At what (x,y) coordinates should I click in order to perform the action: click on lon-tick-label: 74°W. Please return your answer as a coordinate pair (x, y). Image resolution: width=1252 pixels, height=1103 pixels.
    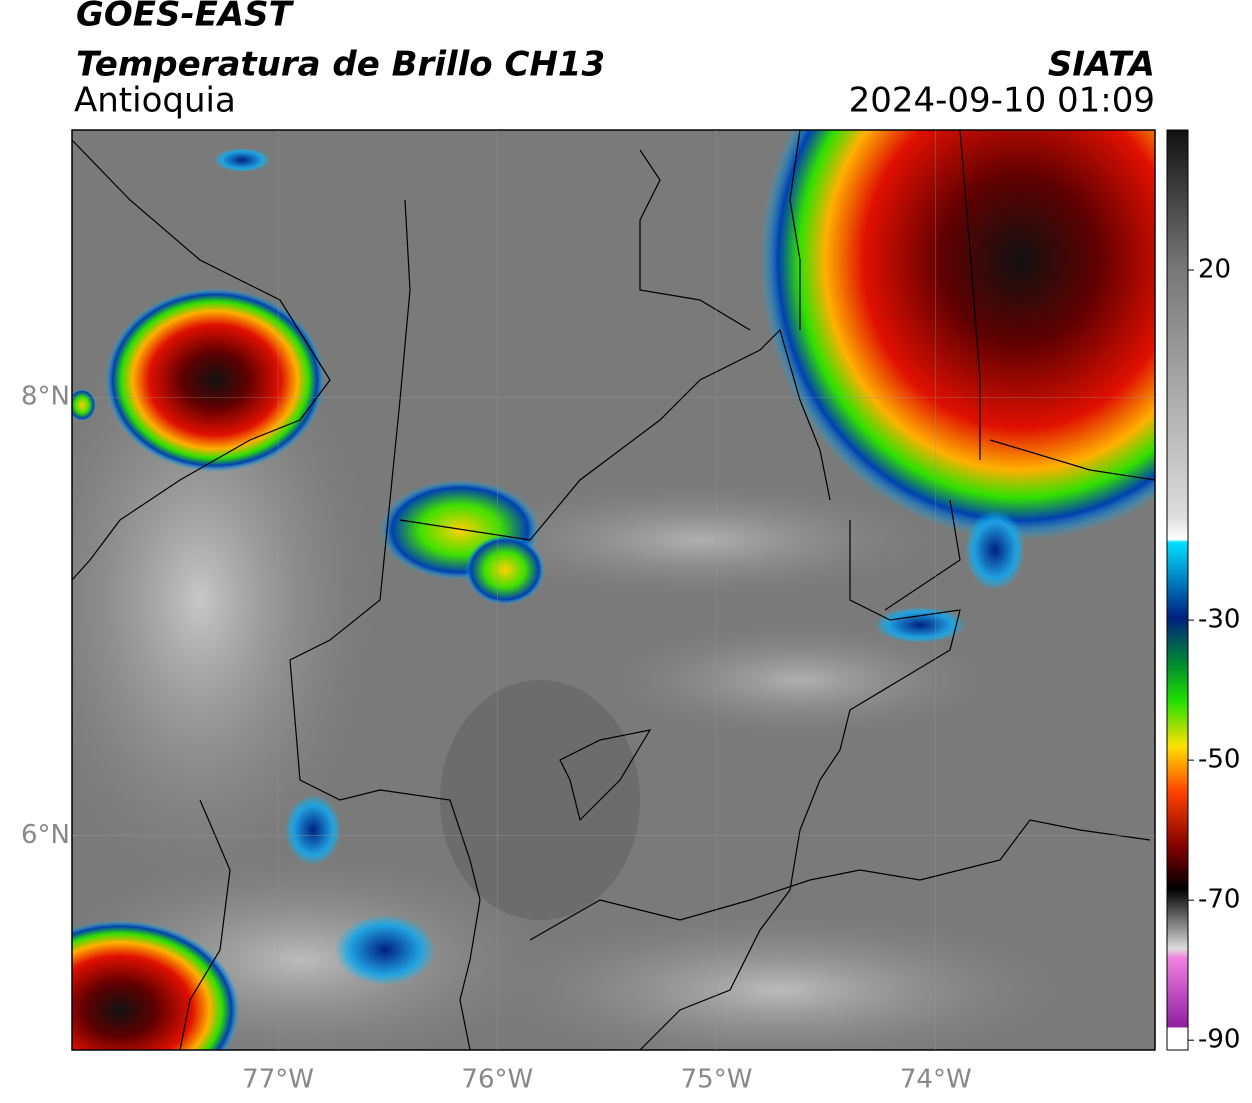
    Looking at the image, I should click on (936, 1080).